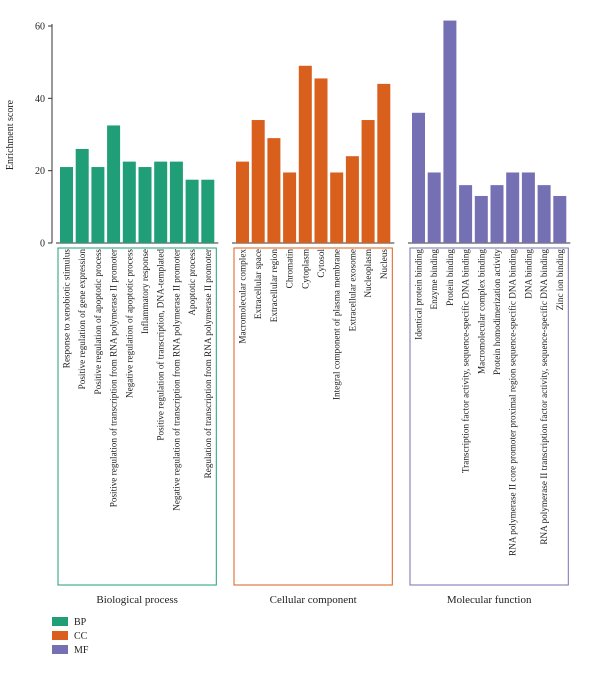 The width and height of the screenshot is (600, 673). Describe the element at coordinates (67, 309) in the screenshot. I see `category-label: Response to xenobiotic stimulus` at that location.